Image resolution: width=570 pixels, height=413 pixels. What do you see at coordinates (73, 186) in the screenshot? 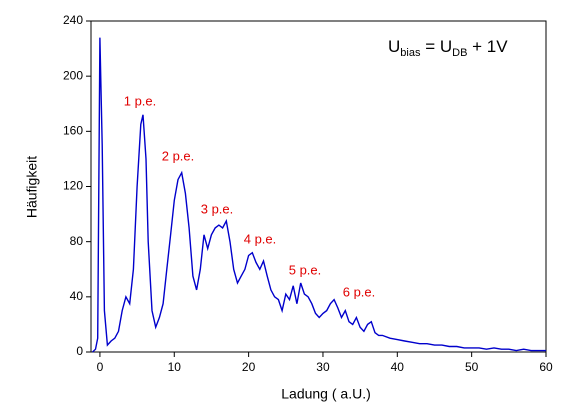
I see `y-tick-label: 120` at bounding box center [73, 186].